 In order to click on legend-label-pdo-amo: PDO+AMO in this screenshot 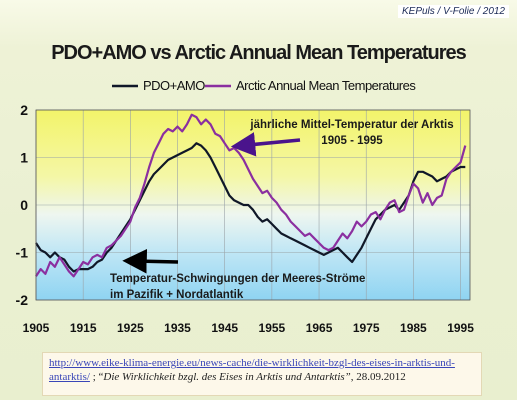, I will do `click(174, 85)`.